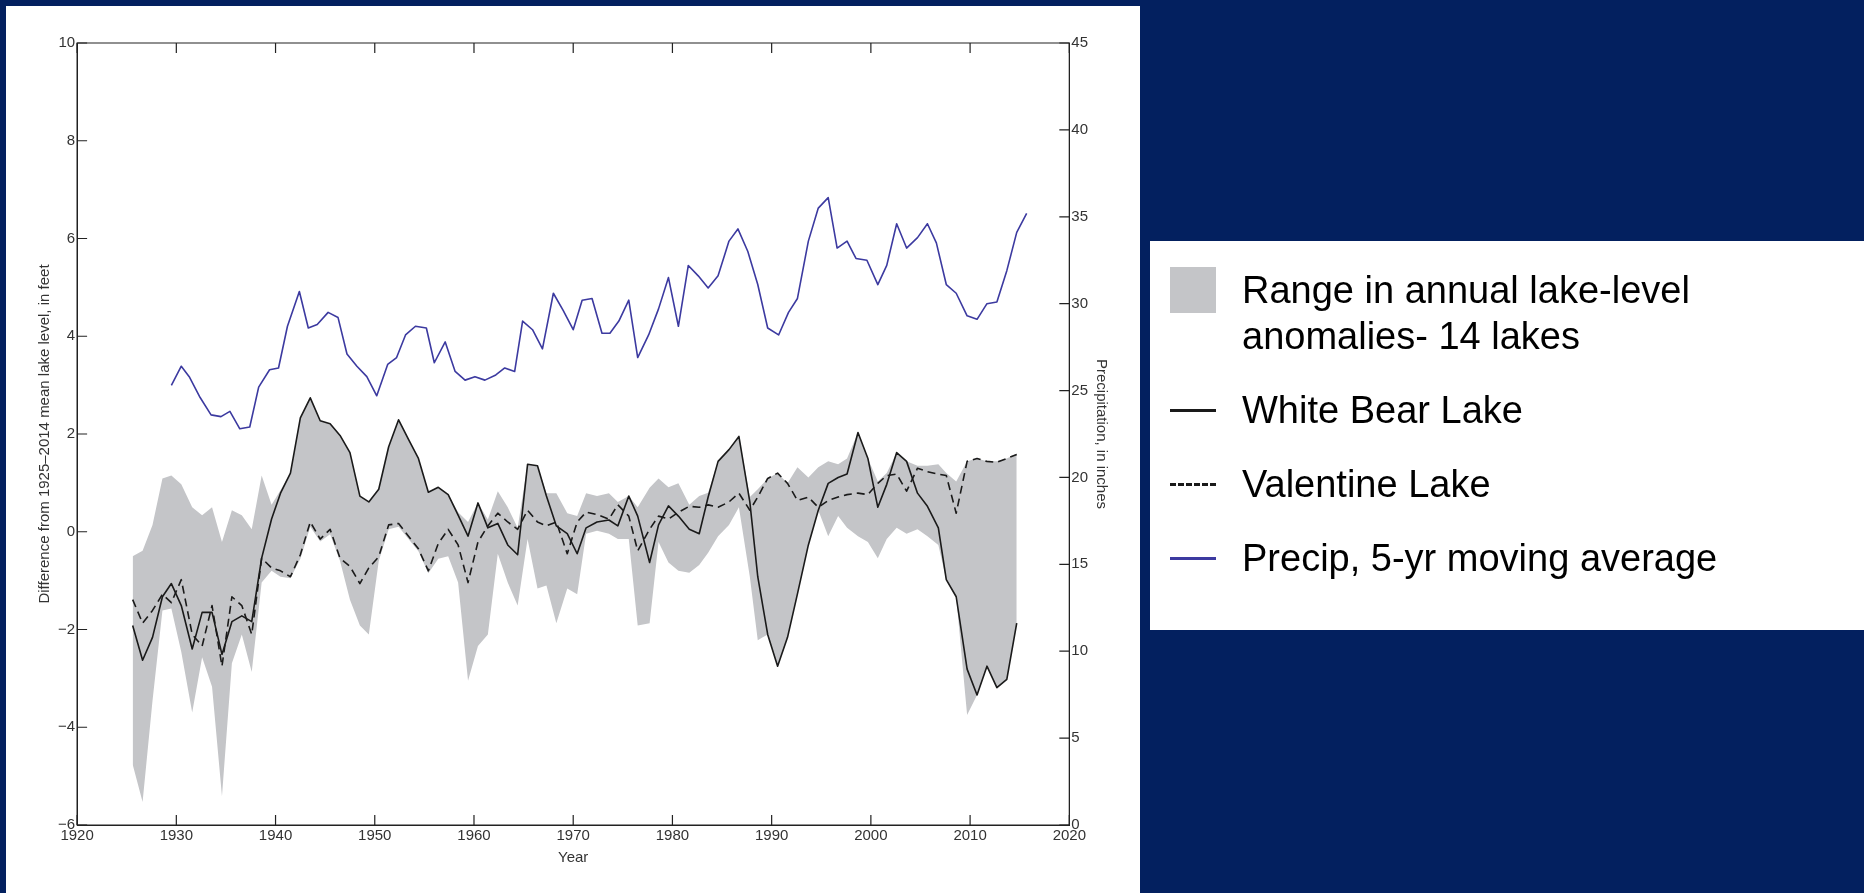 The height and width of the screenshot is (893, 1864). I want to click on y-axis-title: Difference from 1925–2014 mean lake level, in feet, so click(44, 433).